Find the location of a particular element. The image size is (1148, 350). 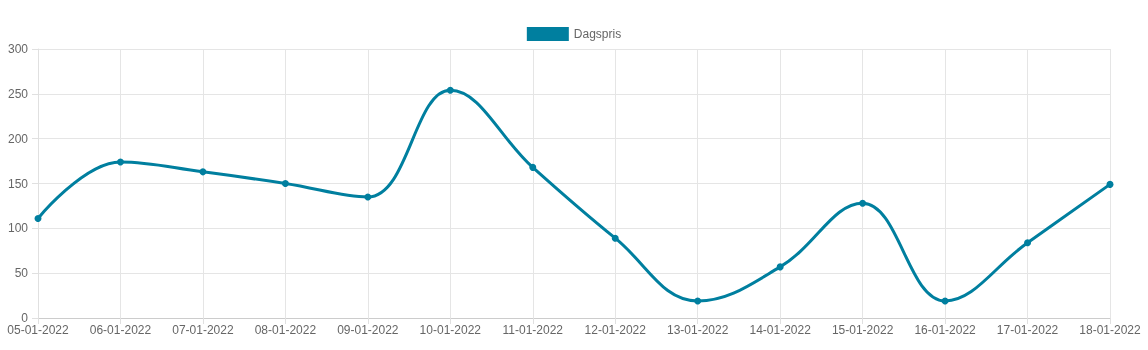

x-tick-label: 12-01-2022 is located at coordinates (615, 330).